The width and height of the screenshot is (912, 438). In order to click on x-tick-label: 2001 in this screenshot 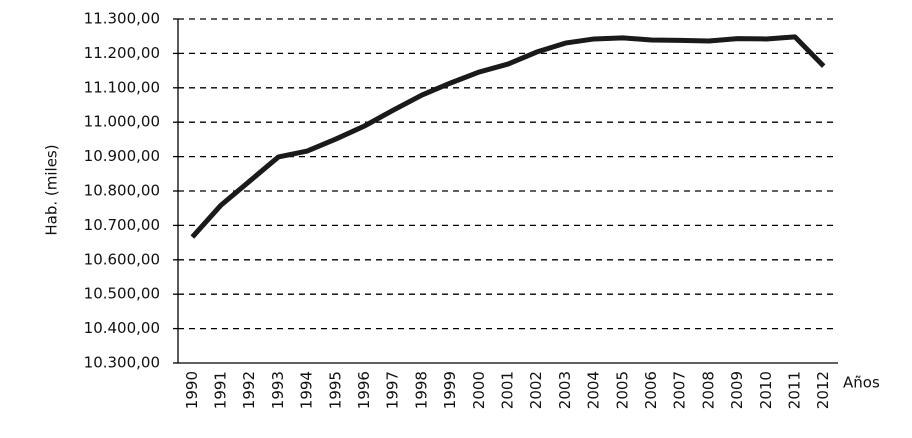, I will do `click(508, 390)`.